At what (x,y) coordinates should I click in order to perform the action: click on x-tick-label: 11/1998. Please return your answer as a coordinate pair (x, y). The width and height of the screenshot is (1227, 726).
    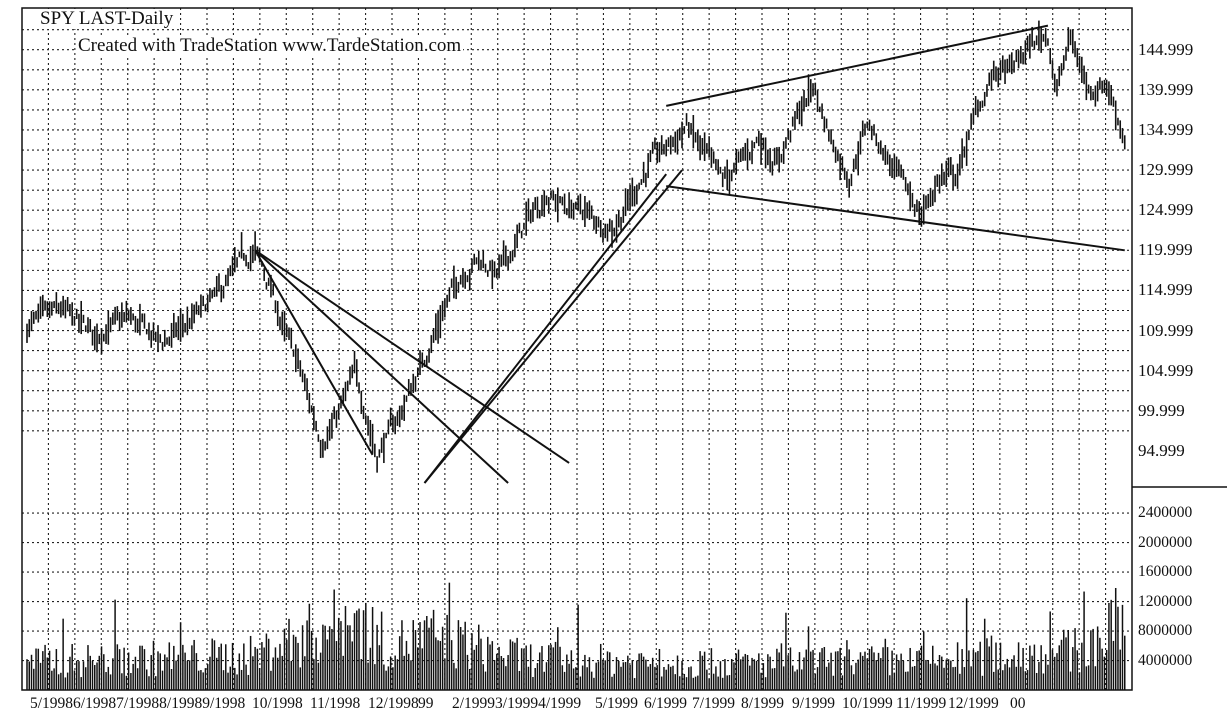
    Looking at the image, I should click on (335, 703).